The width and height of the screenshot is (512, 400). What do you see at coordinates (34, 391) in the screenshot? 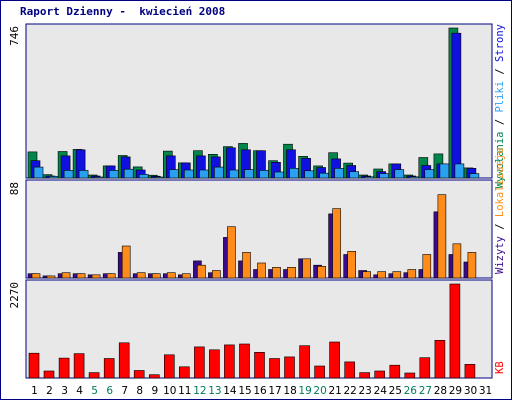
I see `x-day-label: 1` at bounding box center [34, 391].